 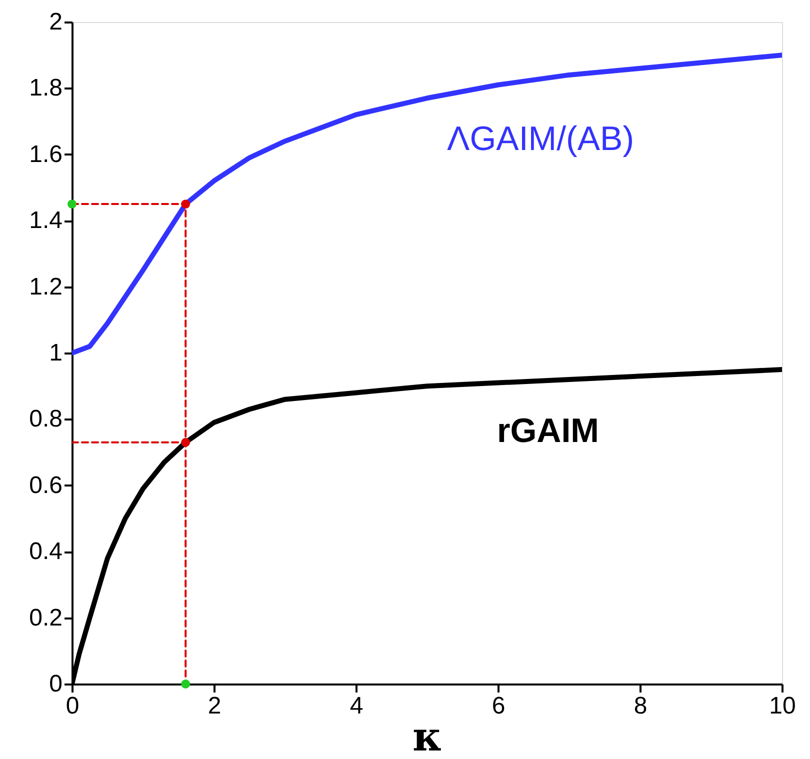 I want to click on x-tick-label: 10, so click(x=782, y=706).